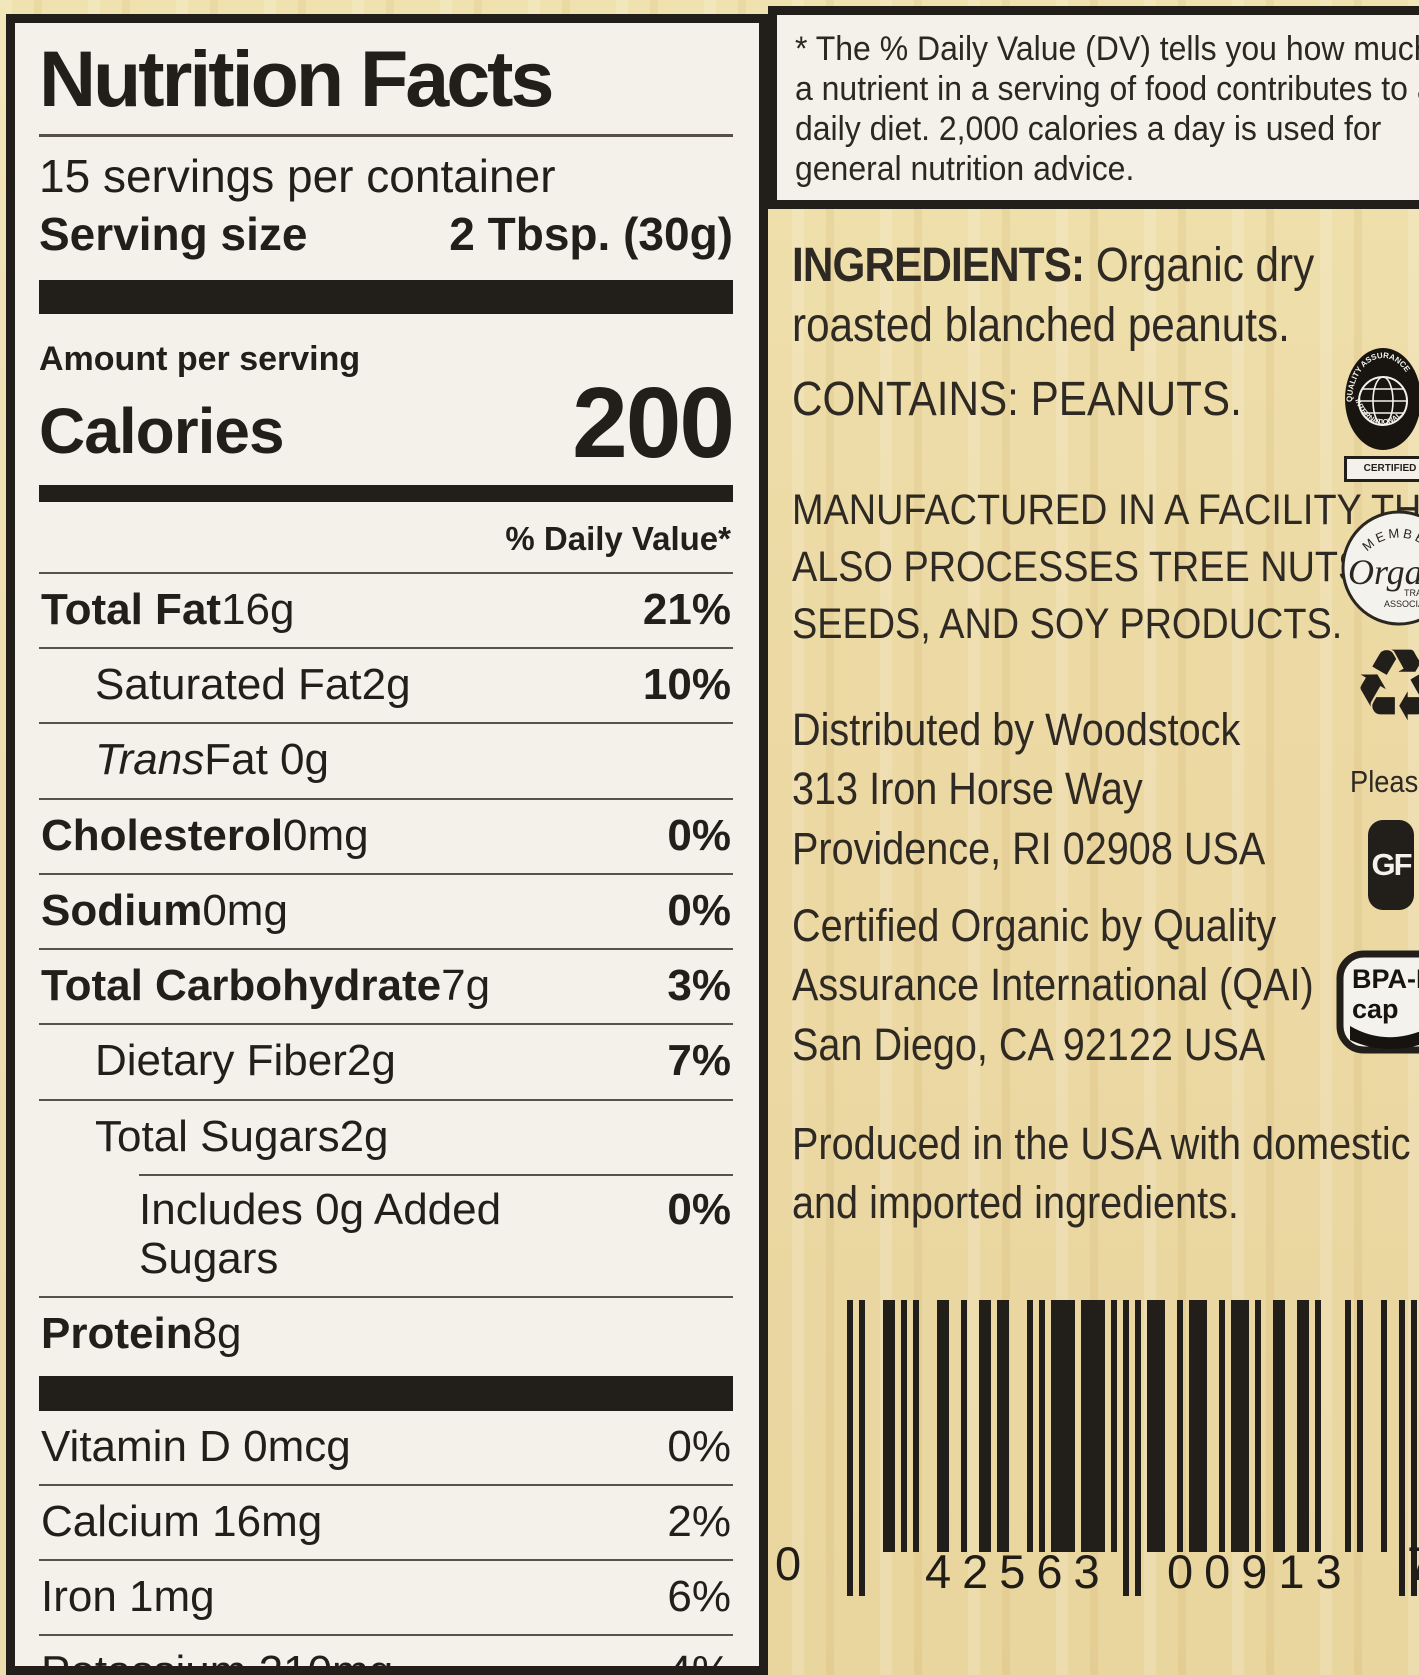  What do you see at coordinates (1384, 781) in the screenshot?
I see `please-recycle-caption: Please Recycle` at bounding box center [1384, 781].